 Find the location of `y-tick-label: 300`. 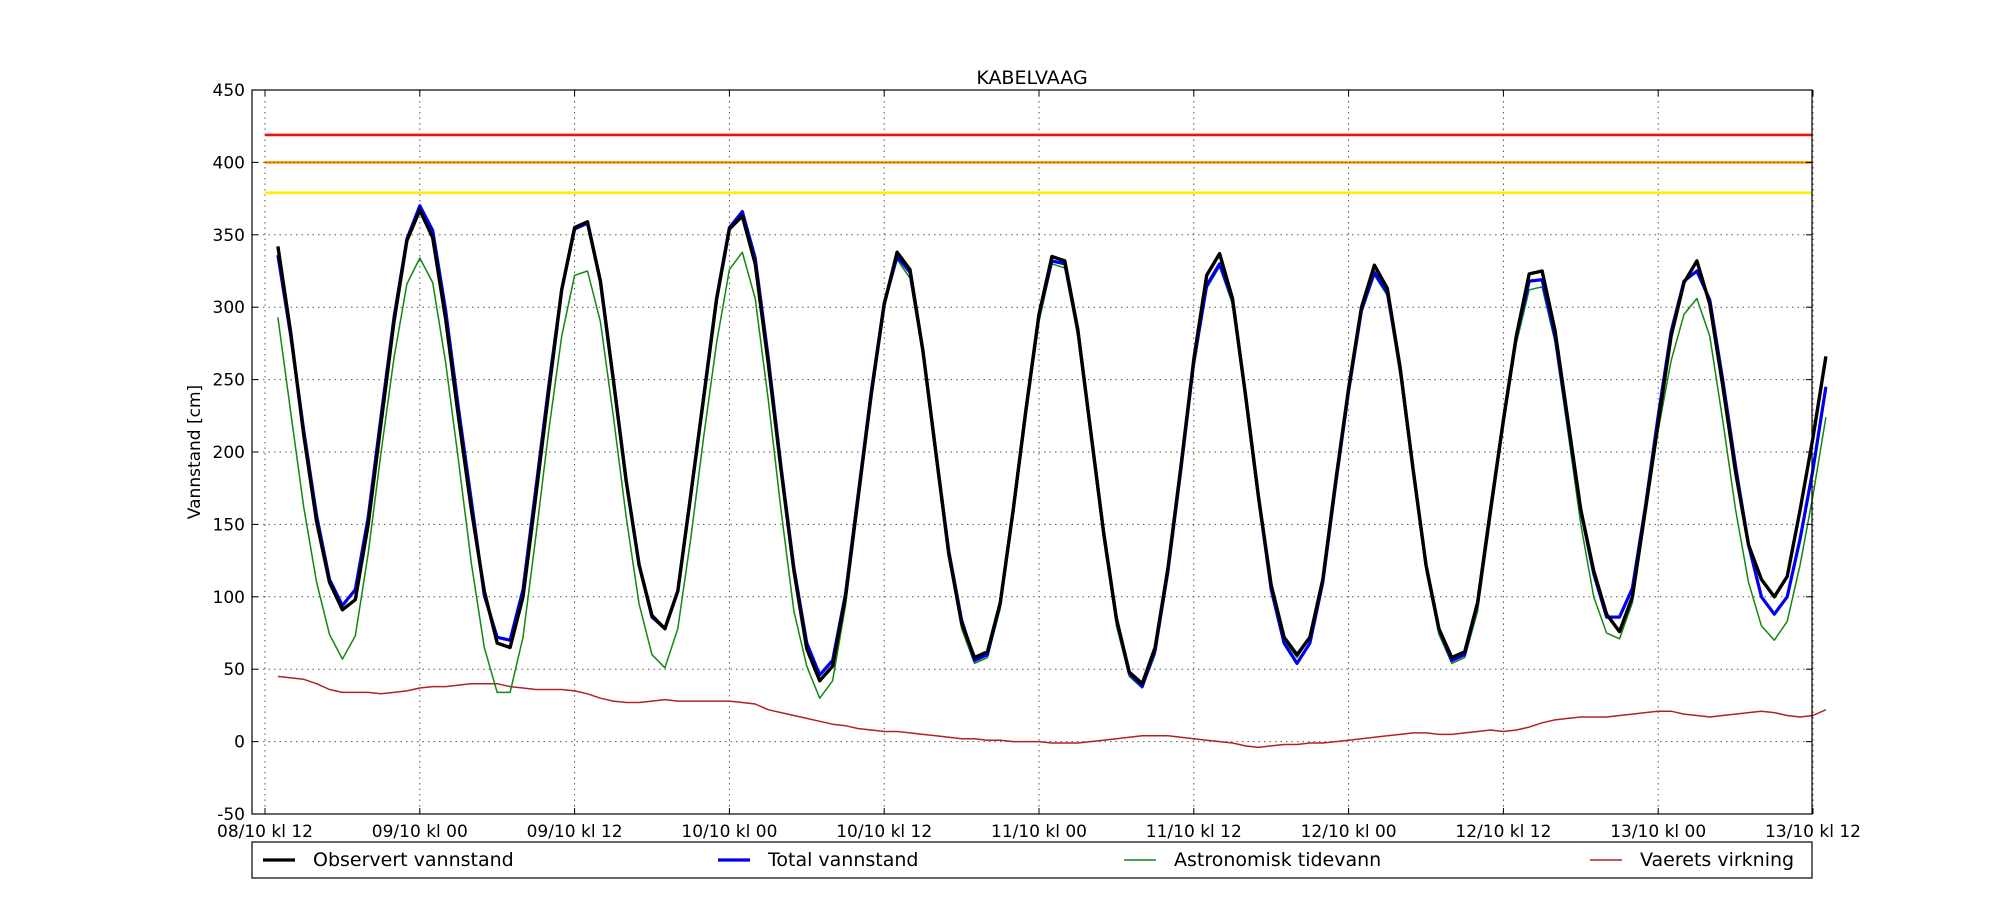

y-tick-label: 300 is located at coordinates (229, 308).